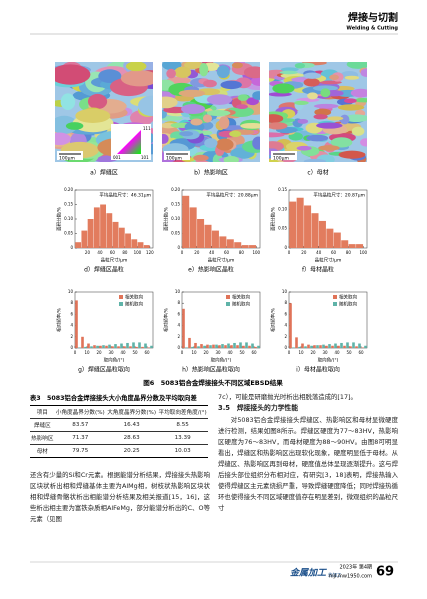 Image resolution: width=427 pixels, height=599 pixels. Describe the element at coordinates (363, 252) in the screenshot. I see `x-tick-label: 100` at that location.